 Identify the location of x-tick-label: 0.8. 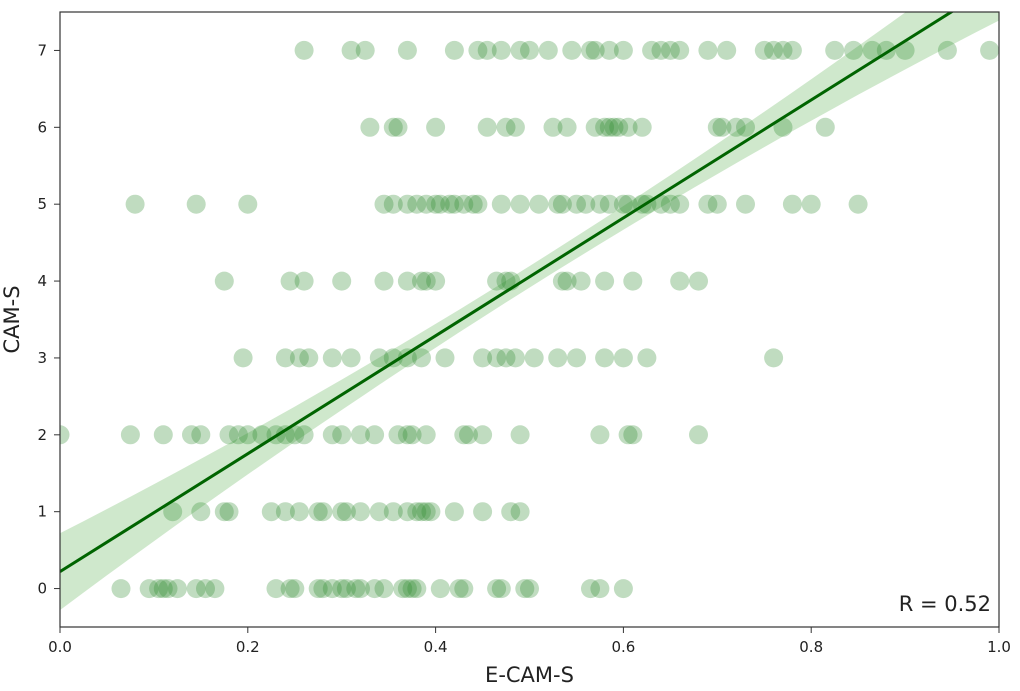
(811, 647).